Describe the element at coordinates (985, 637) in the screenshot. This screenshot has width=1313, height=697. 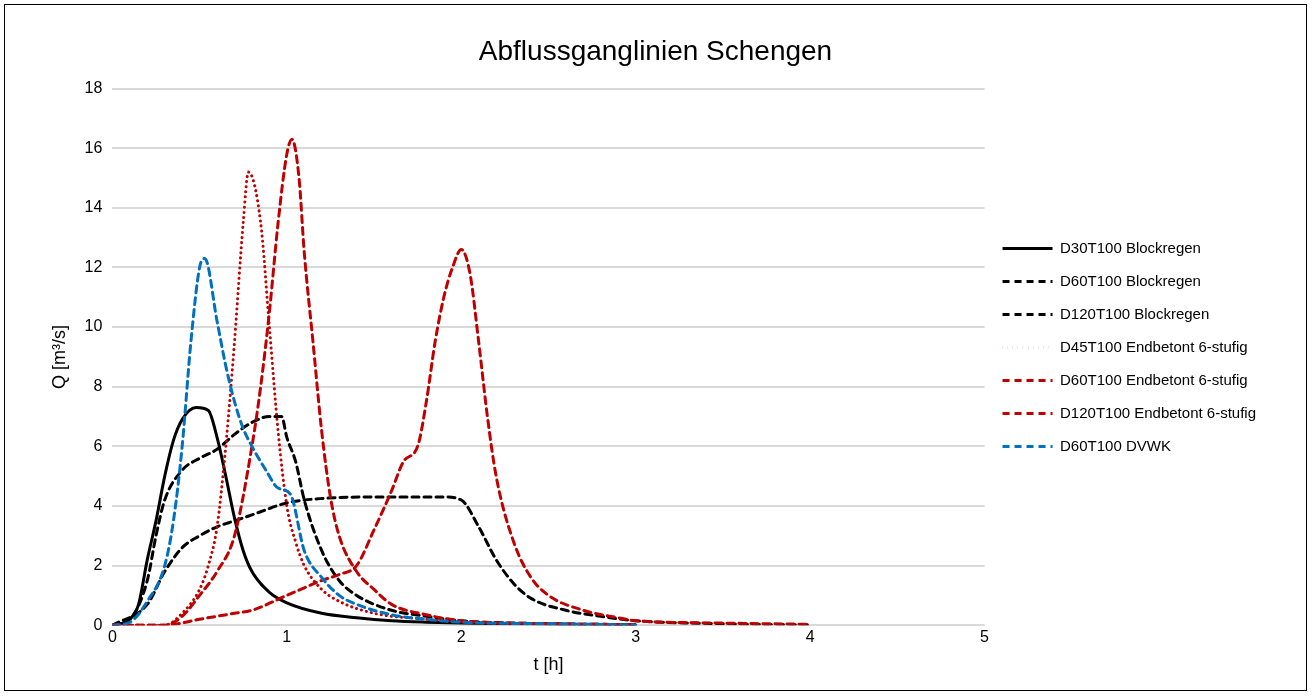
I see `x-tick-label: 5` at that location.